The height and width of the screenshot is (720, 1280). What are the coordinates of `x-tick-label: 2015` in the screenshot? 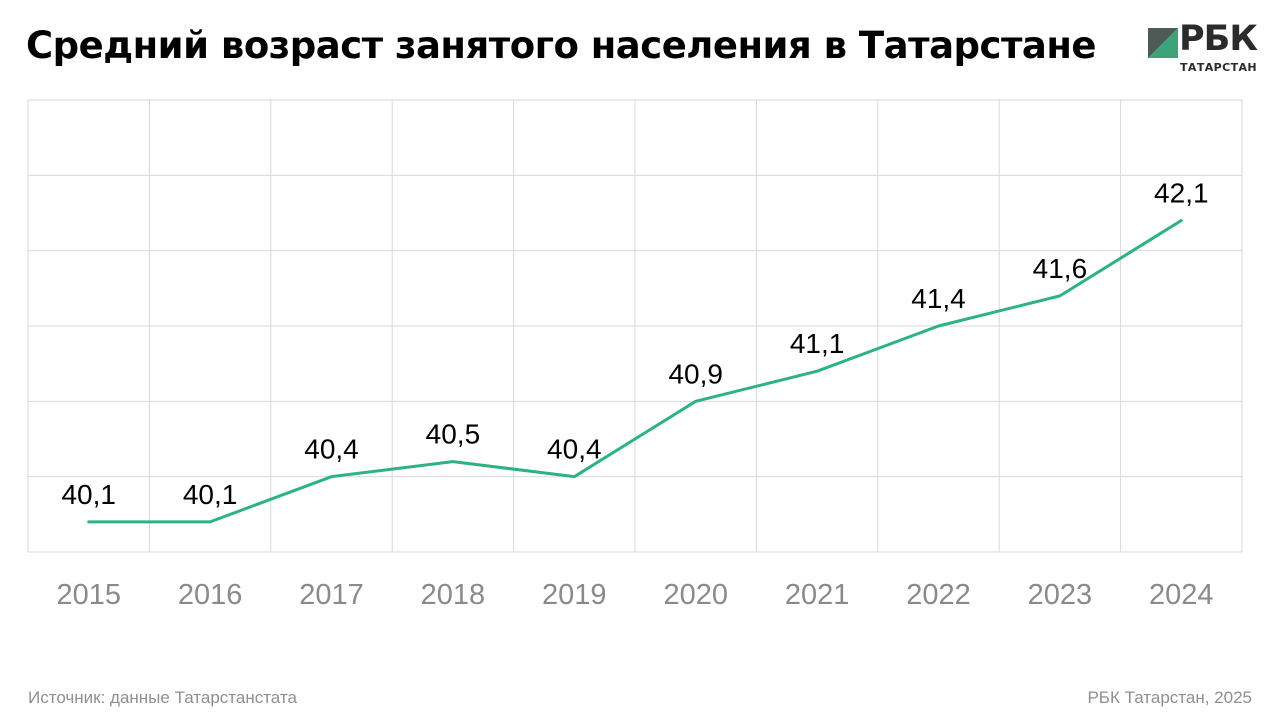 It's located at (88, 595).